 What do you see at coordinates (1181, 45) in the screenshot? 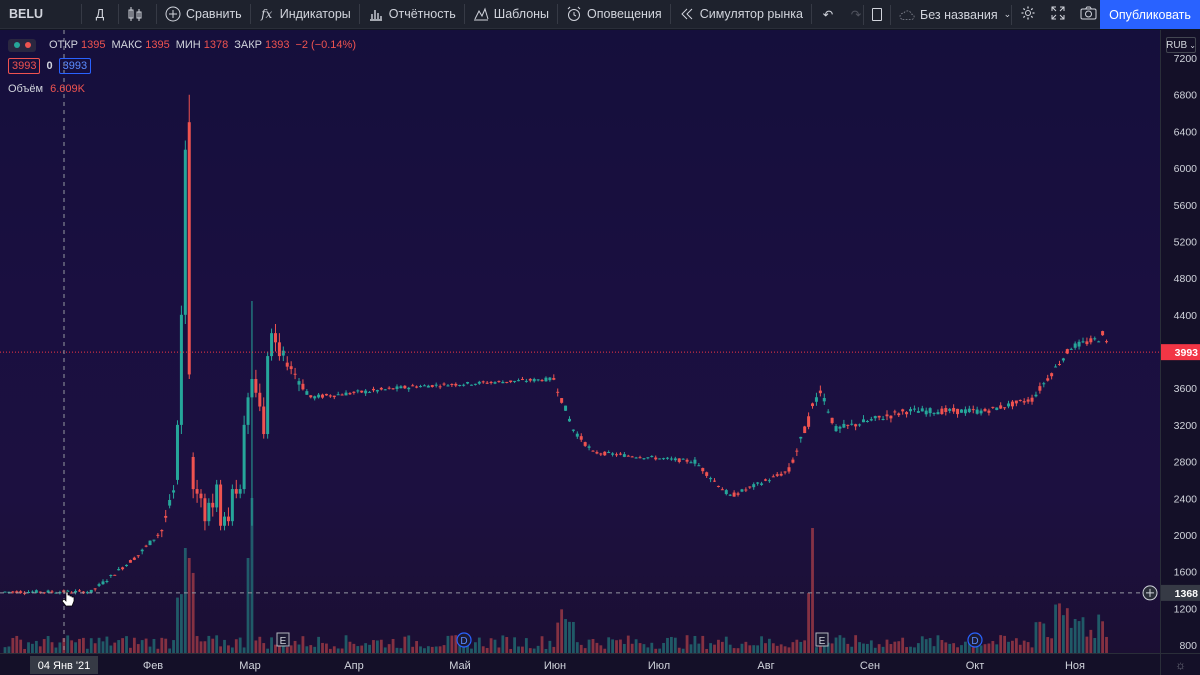
I see `currency-selector: RUB ⌄` at bounding box center [1181, 45].